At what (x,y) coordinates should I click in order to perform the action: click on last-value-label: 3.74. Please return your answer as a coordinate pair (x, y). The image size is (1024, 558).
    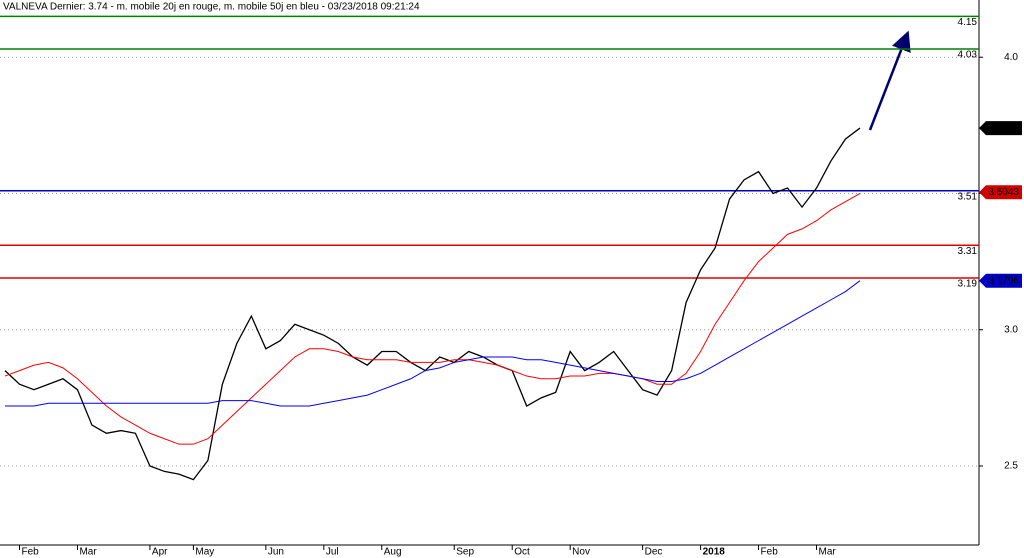
    Looking at the image, I should click on (1010, 128).